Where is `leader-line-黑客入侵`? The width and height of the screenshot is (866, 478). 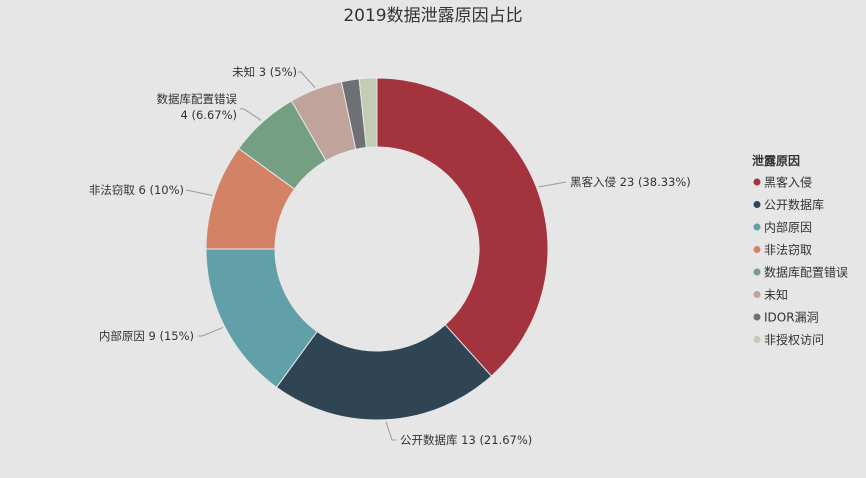
leader-line-黑客入侵 is located at coordinates (552, 184).